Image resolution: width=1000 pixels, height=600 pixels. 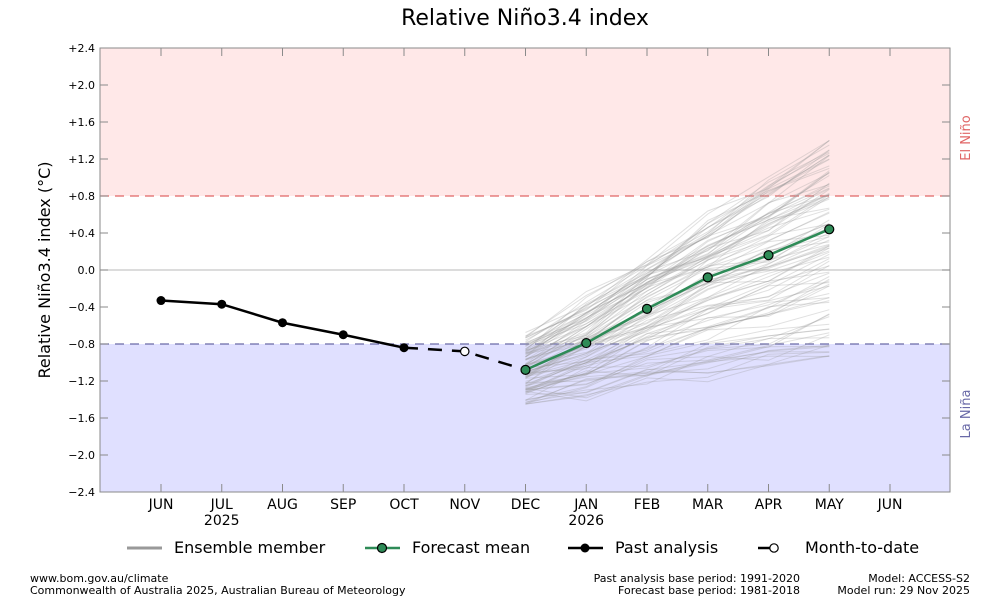 I want to click on y-tick-label: −2.0, so click(x=81, y=455).